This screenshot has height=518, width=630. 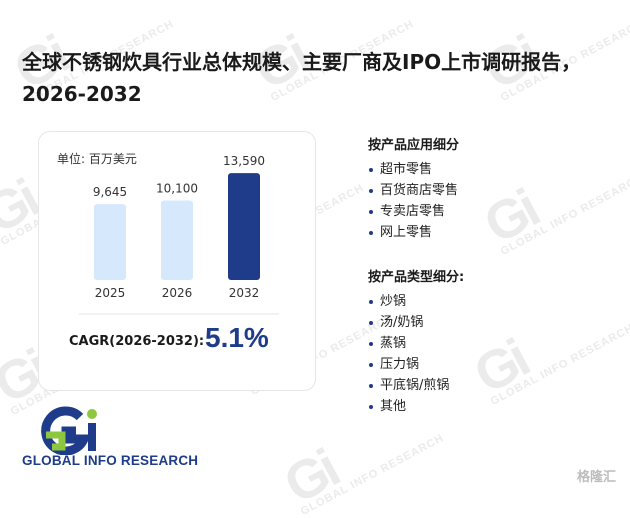 What do you see at coordinates (416, 406) in the screenshot?
I see `list-item: 其他` at bounding box center [416, 406].